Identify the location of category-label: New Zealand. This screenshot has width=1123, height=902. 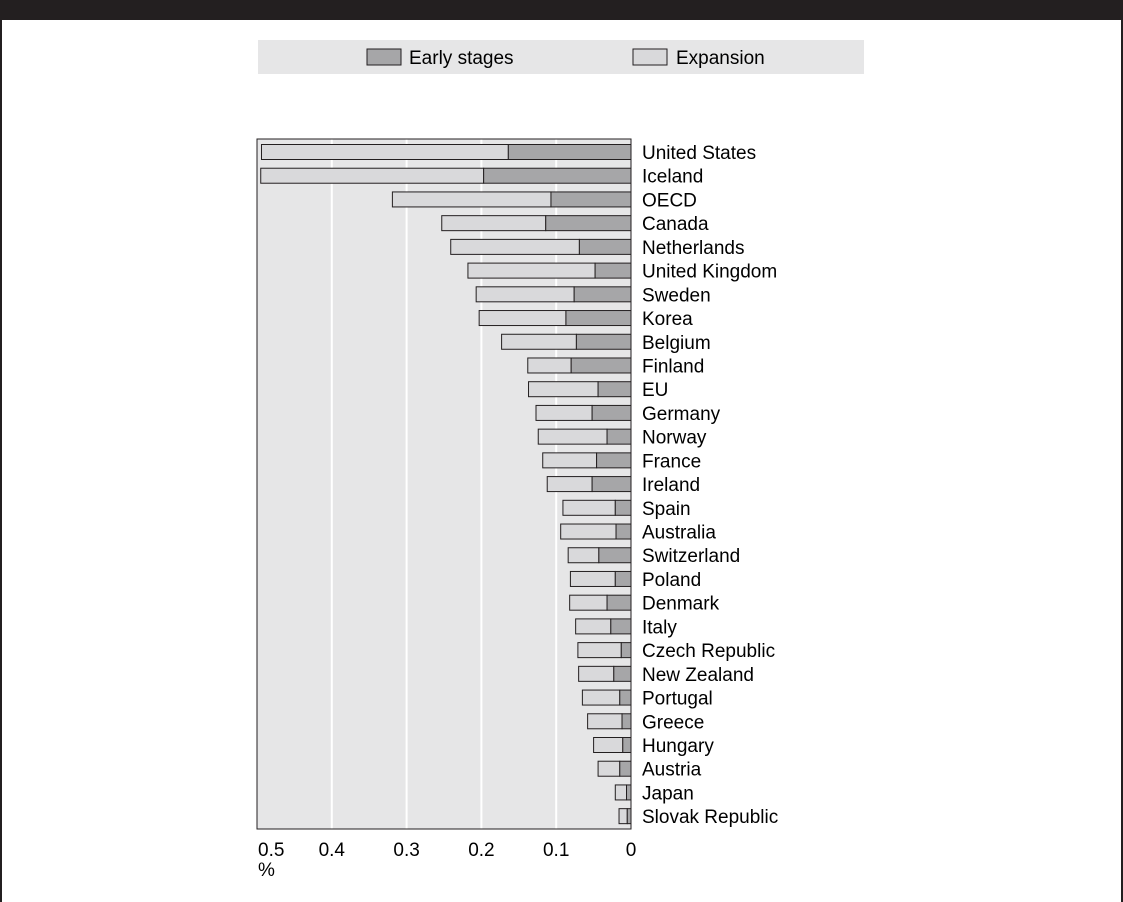
(698, 675).